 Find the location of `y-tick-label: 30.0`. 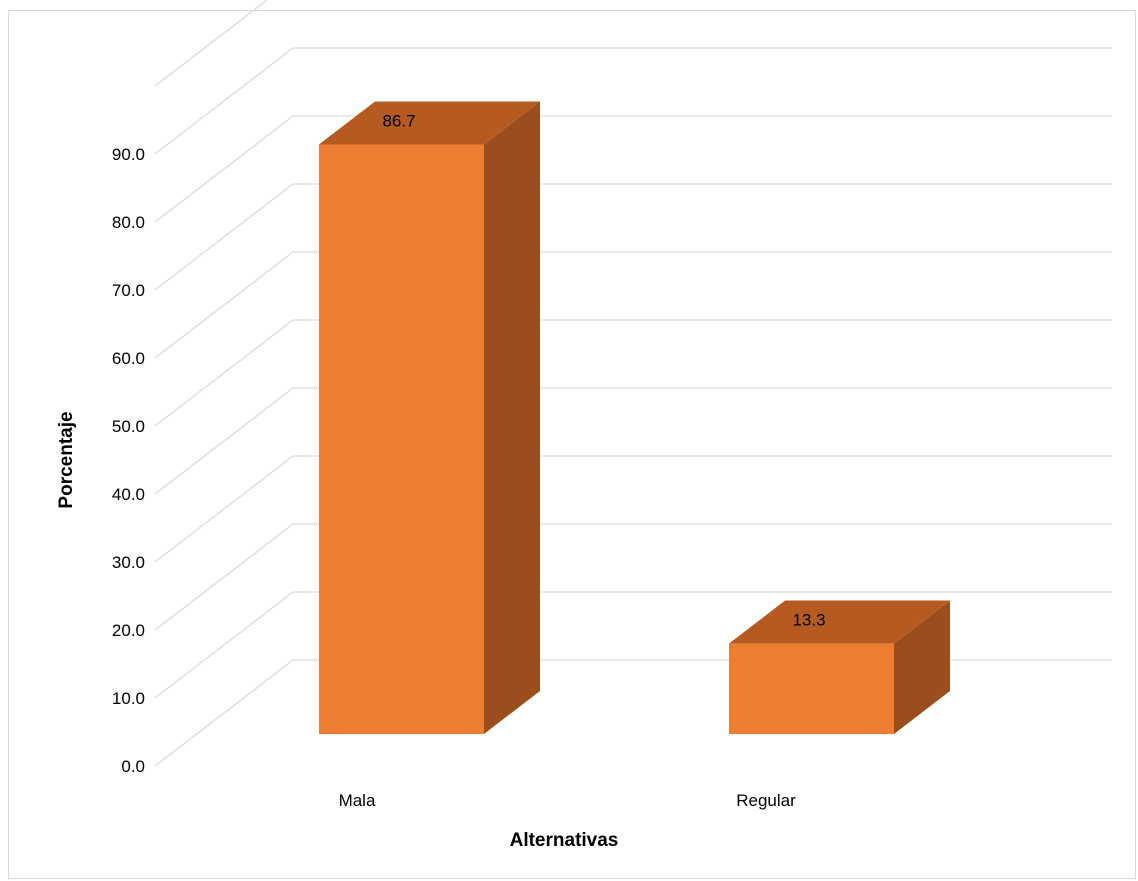

y-tick-label: 30.0 is located at coordinates (128, 562).